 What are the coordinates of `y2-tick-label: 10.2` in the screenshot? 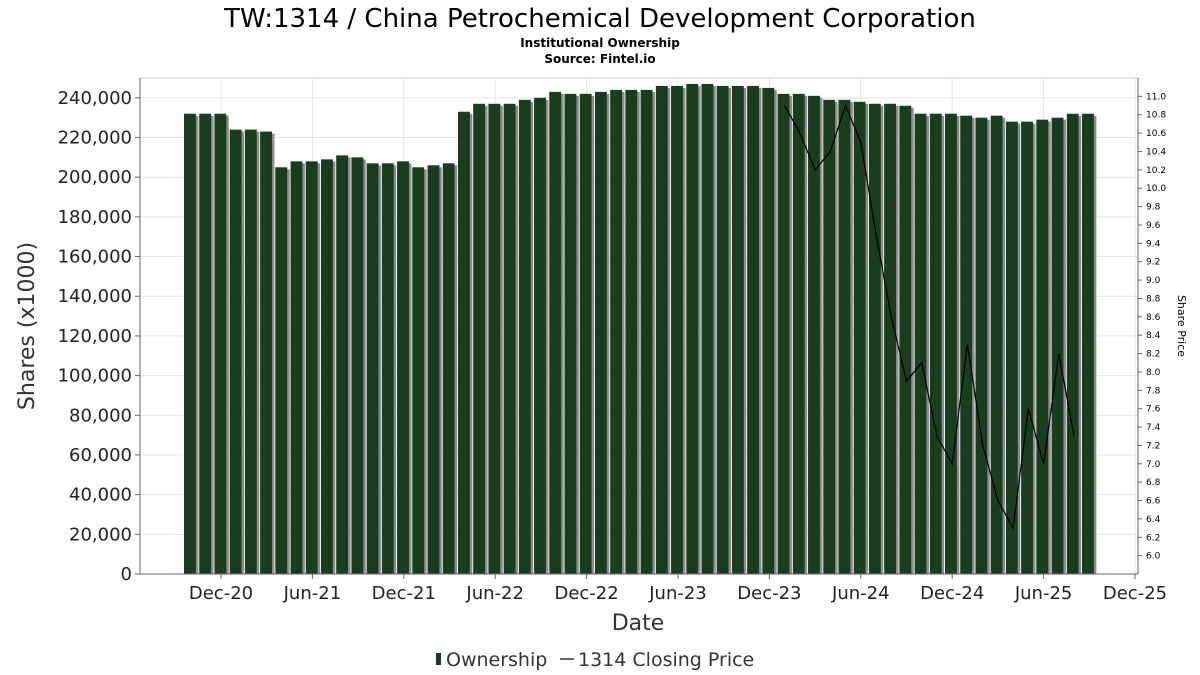 It's located at (1156, 171).